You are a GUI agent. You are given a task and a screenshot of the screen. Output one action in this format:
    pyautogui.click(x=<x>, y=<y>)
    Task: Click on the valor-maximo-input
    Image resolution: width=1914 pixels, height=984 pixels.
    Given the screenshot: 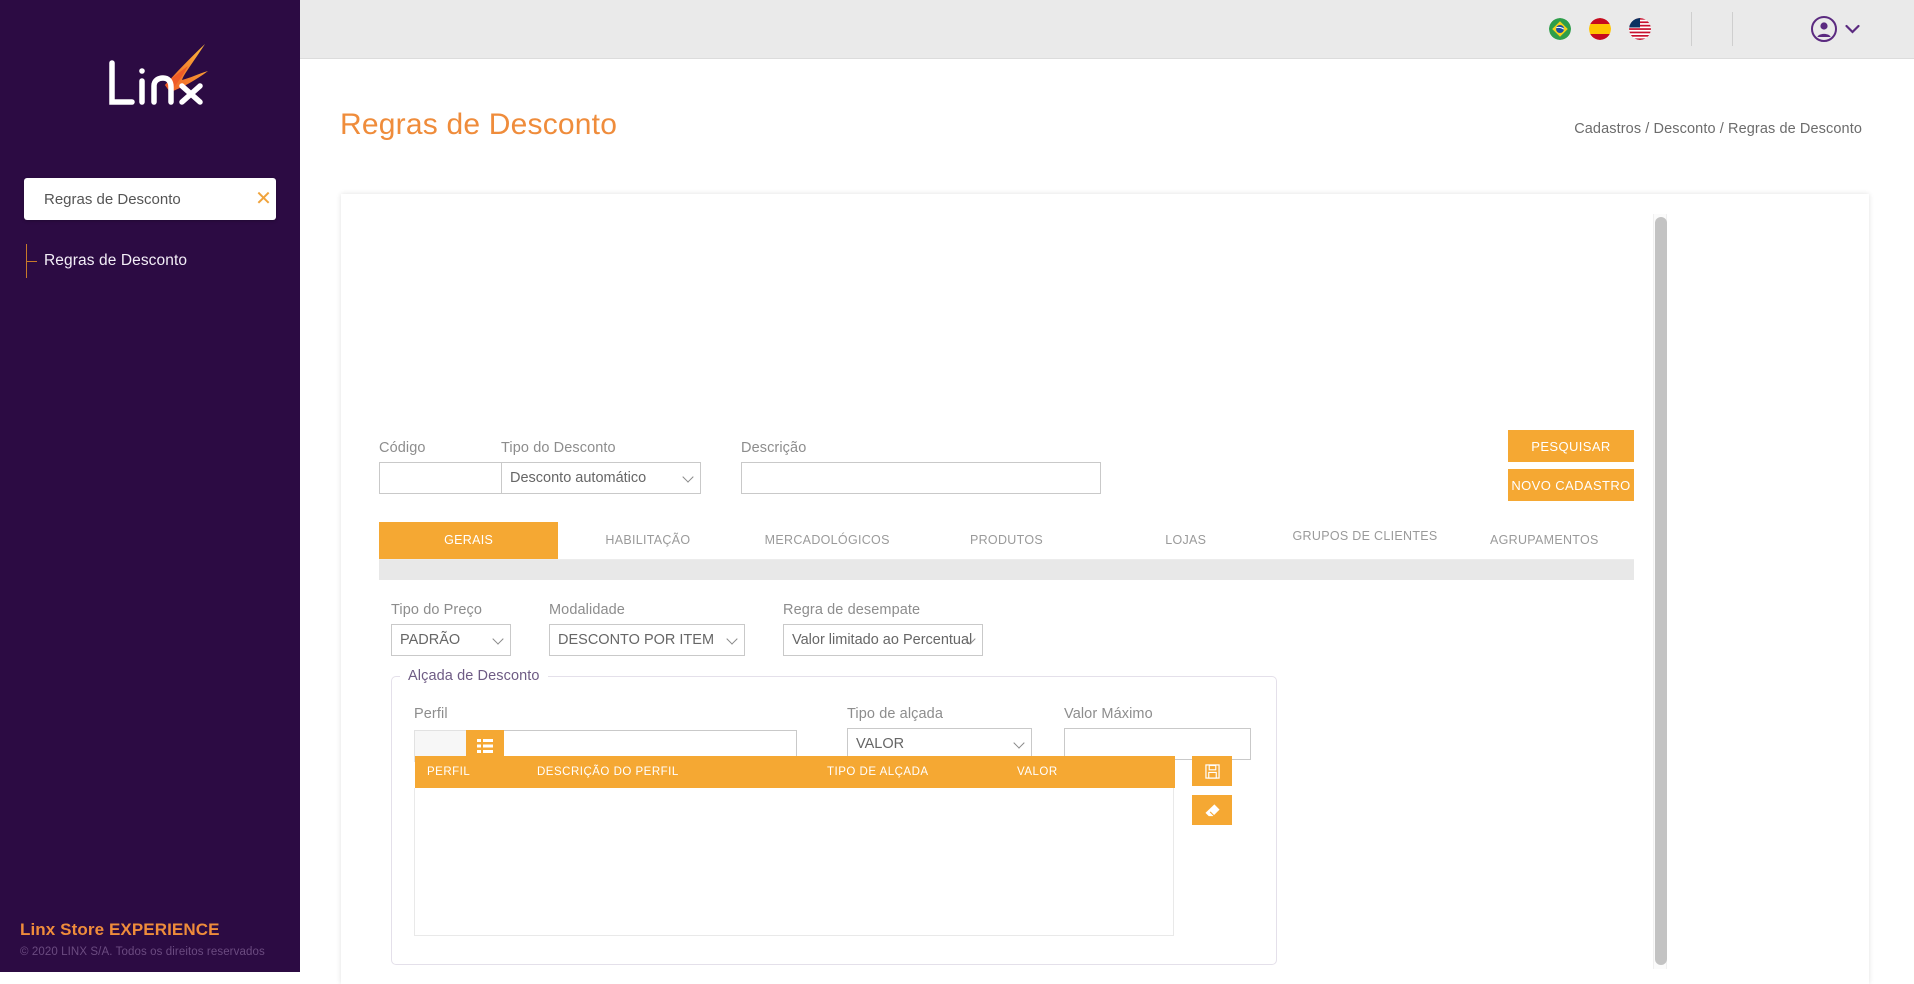 What is the action you would take?
    pyautogui.click(x=1157, y=744)
    